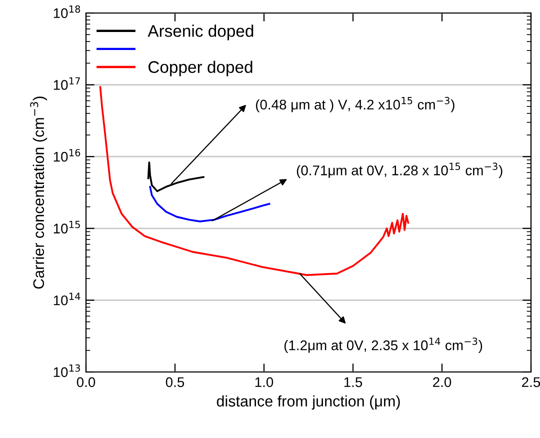 This screenshot has height=438, width=540. What do you see at coordinates (39, 192) in the screenshot?
I see `y-axis-title: Carrier concentration (cm$^{−3}$)` at bounding box center [39, 192].